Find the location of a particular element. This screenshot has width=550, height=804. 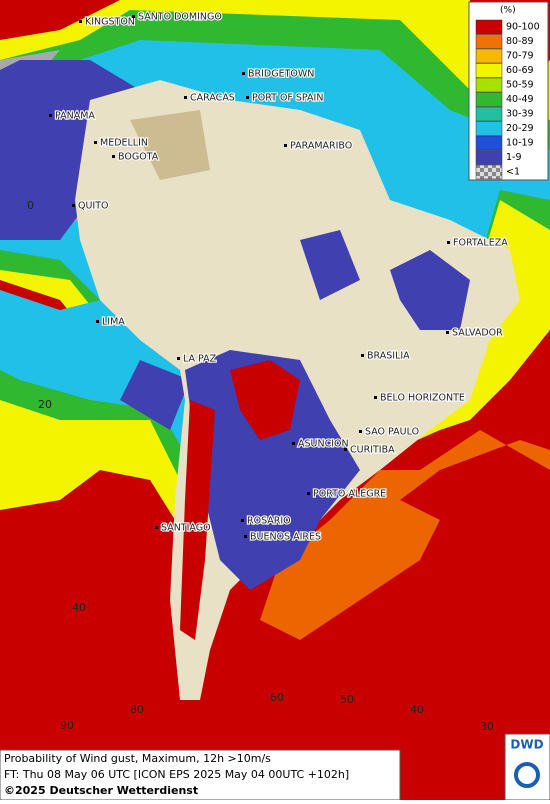

city-label: LIMA is located at coordinates (113, 322).